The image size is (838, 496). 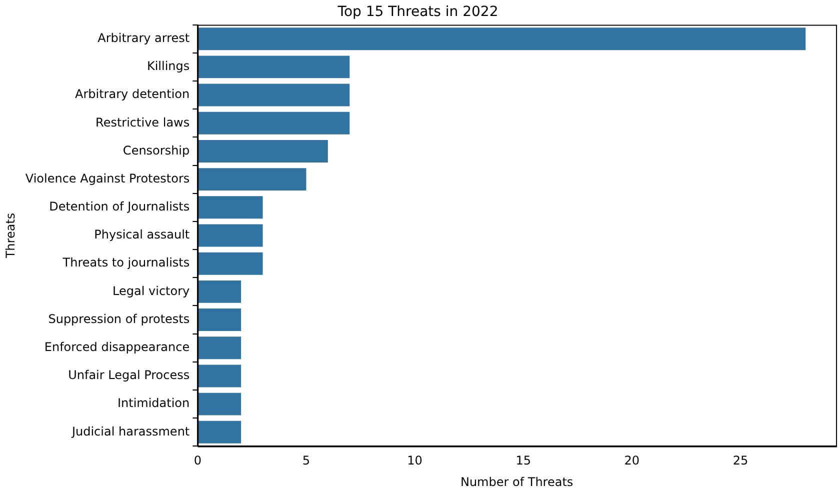 I want to click on x-tick-label: 25, so click(x=740, y=461).